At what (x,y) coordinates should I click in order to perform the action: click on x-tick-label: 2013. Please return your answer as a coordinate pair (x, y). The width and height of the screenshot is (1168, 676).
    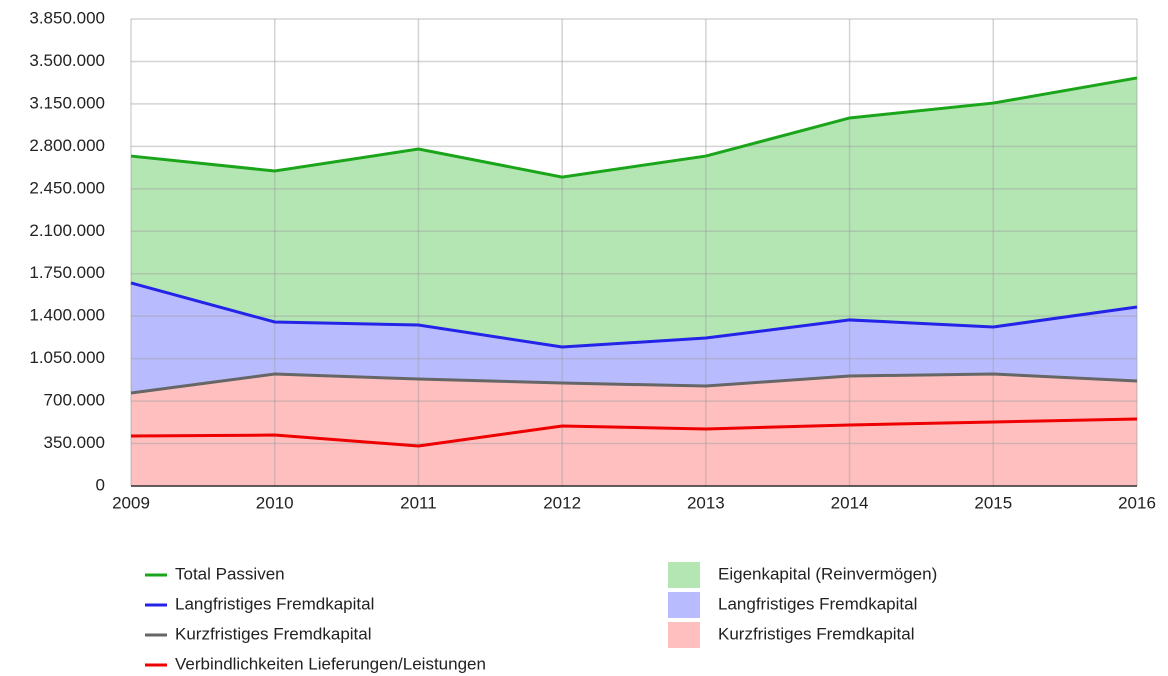
    Looking at the image, I should click on (706, 502).